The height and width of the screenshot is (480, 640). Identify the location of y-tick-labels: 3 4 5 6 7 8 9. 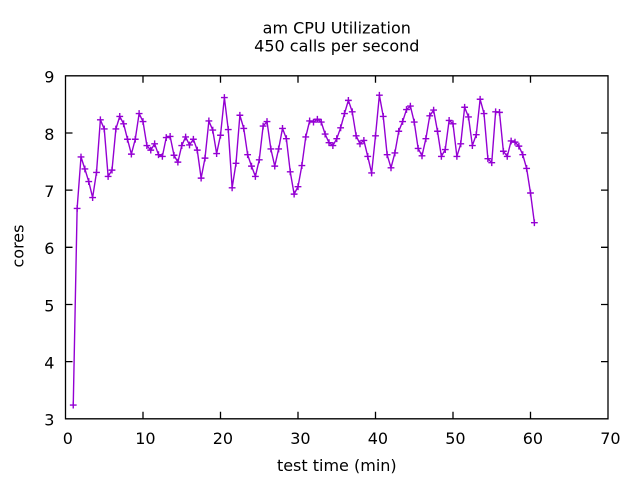
(49, 249).